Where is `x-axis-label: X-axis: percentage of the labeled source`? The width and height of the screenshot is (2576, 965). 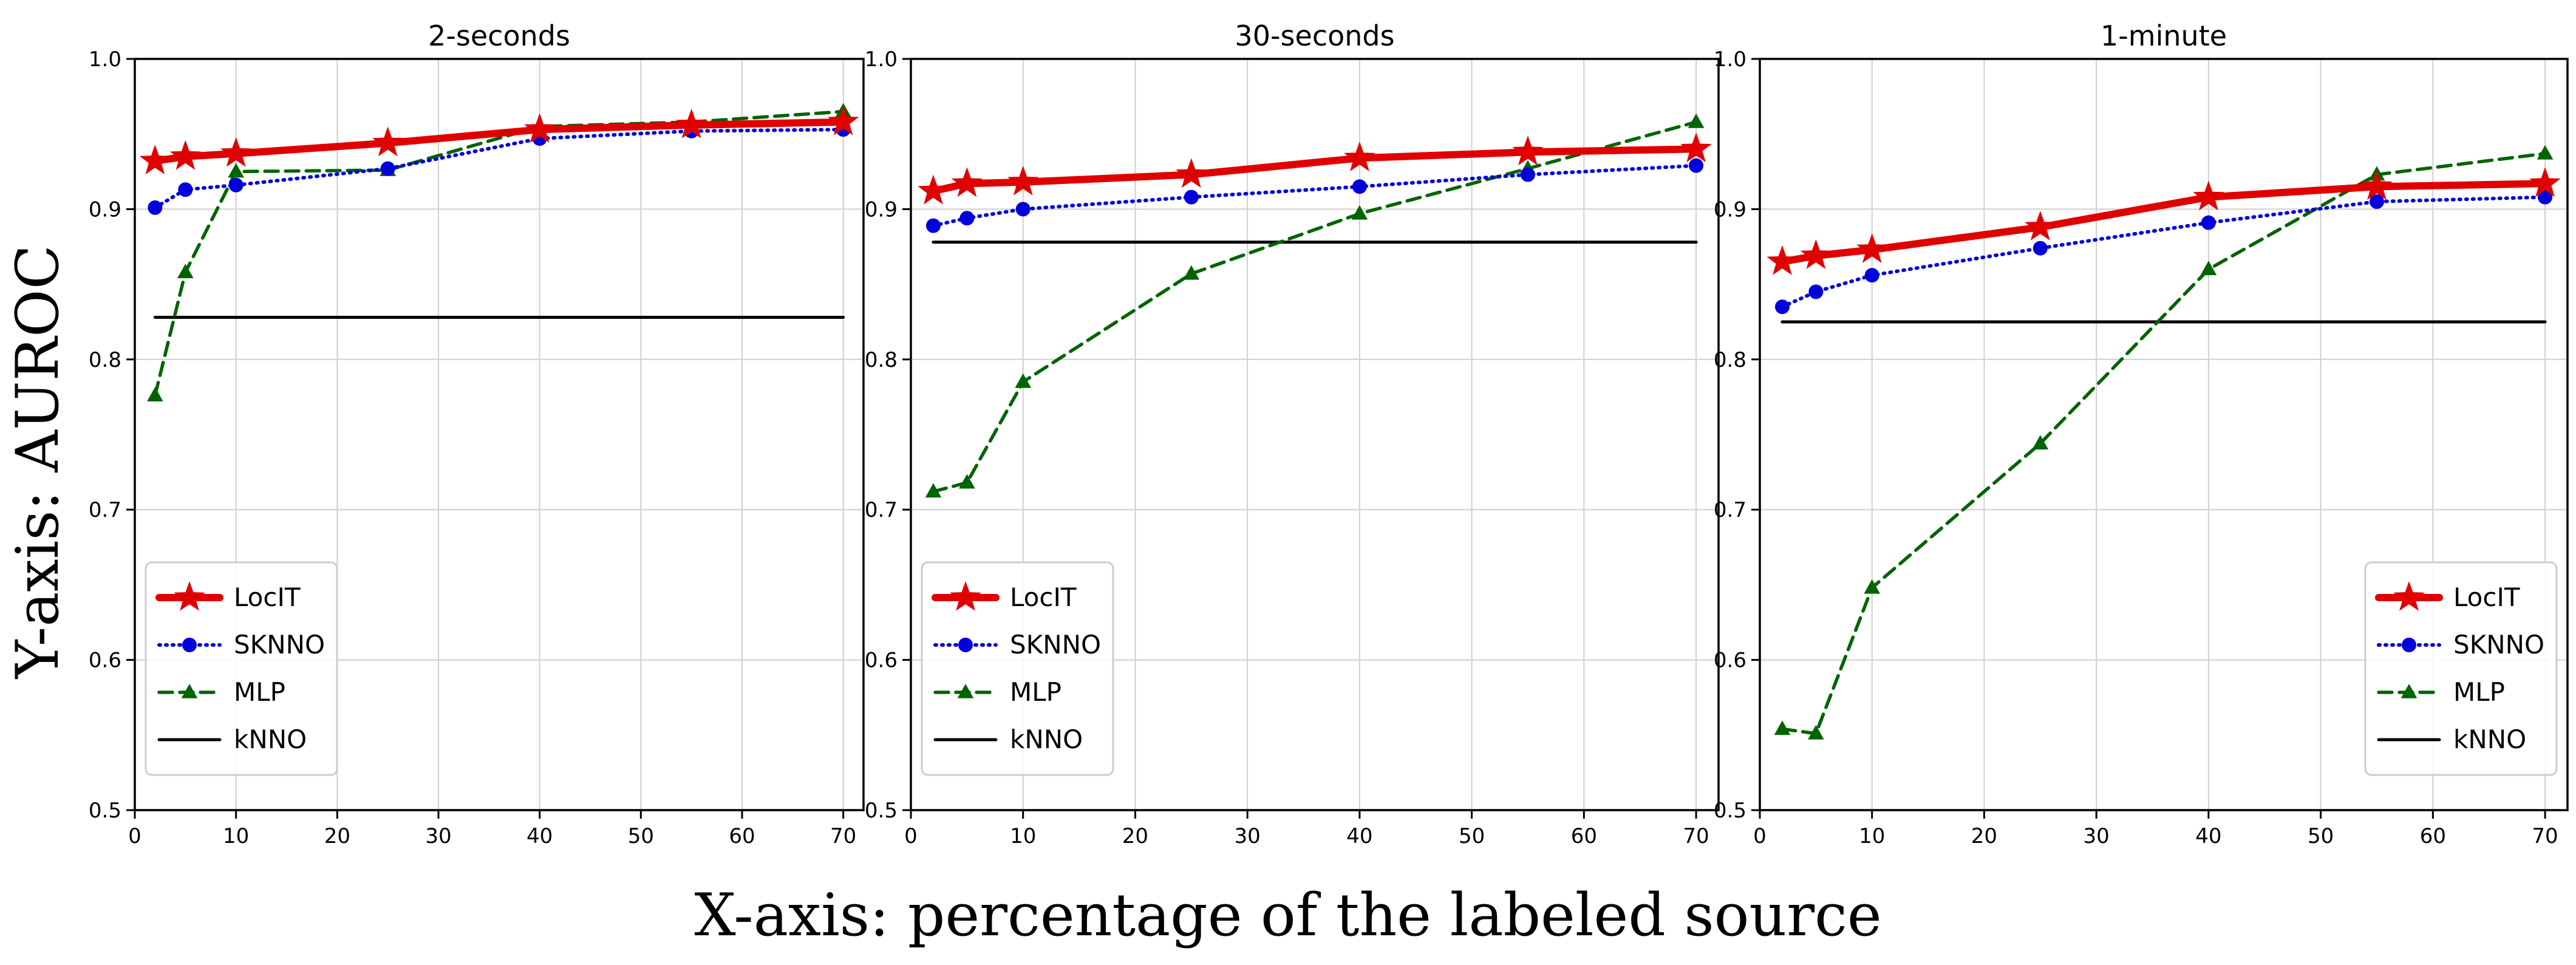 x-axis-label: X-axis: percentage of the labeled source is located at coordinates (1287, 915).